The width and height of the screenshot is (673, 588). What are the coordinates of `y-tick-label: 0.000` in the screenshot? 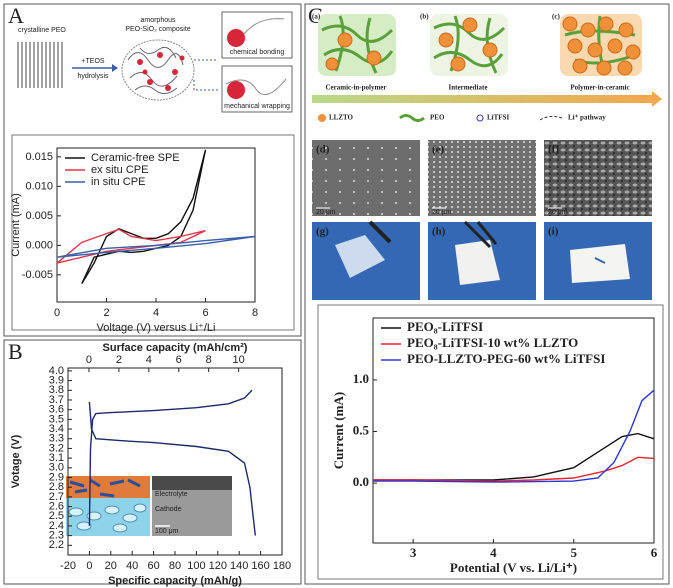 It's located at (39, 245).